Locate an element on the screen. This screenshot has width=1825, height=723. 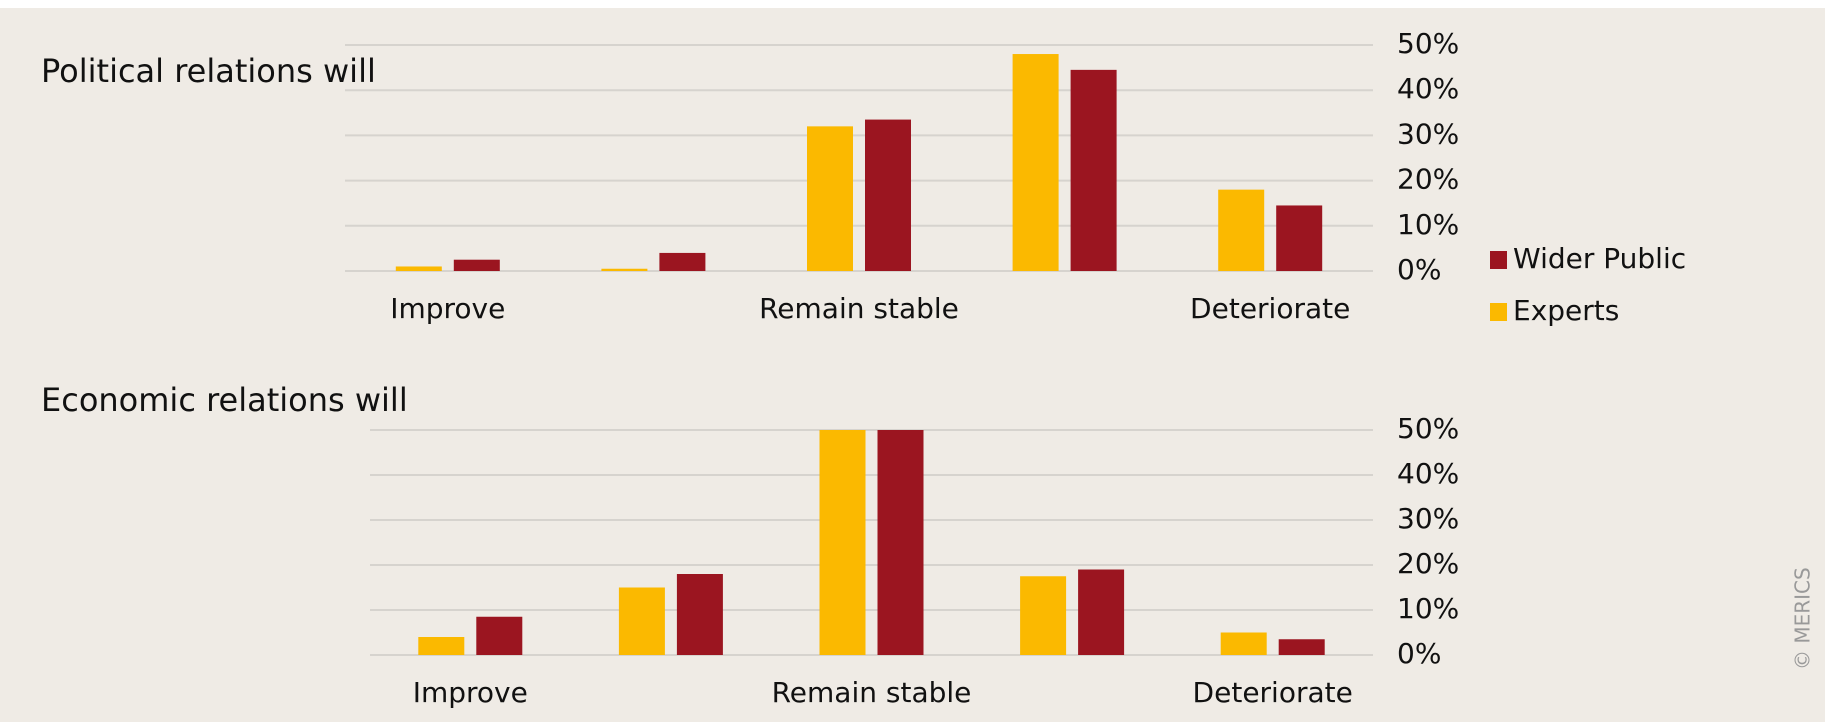
chart-title: Economic relations will is located at coordinates (224, 400).